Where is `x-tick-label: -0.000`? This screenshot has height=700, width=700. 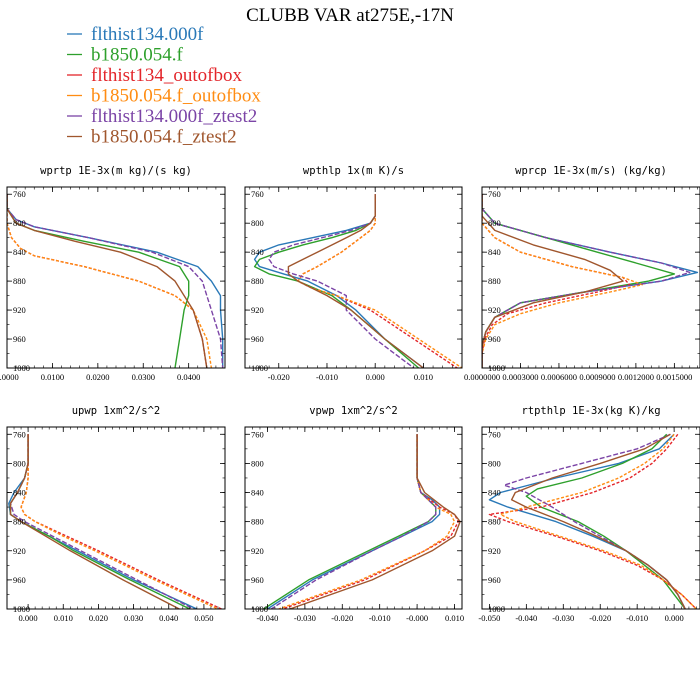 x-tick-label: -0.000 is located at coordinates (417, 618).